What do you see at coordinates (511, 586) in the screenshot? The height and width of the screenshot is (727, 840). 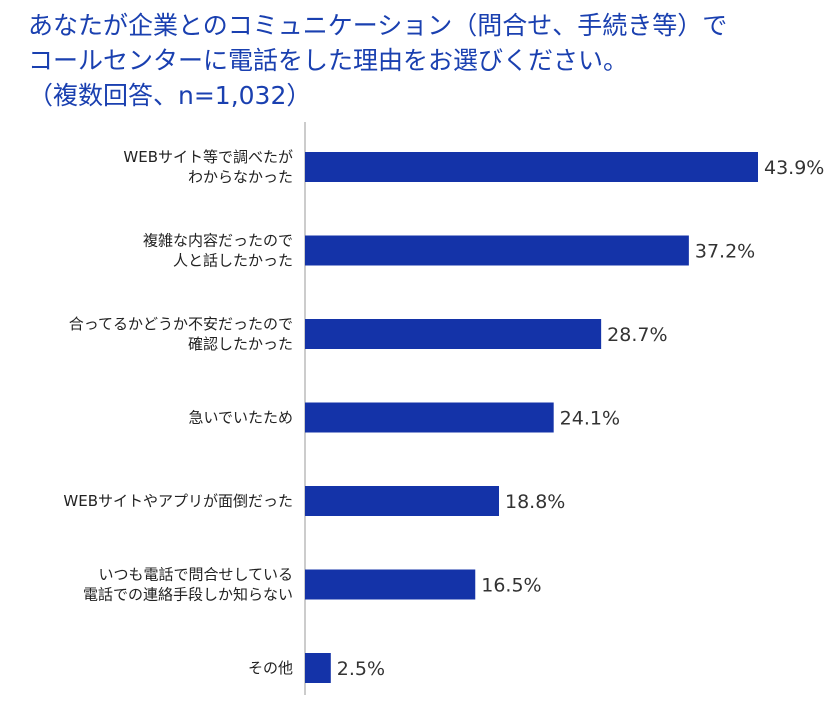 I see `value-label-6: 16.5%` at bounding box center [511, 586].